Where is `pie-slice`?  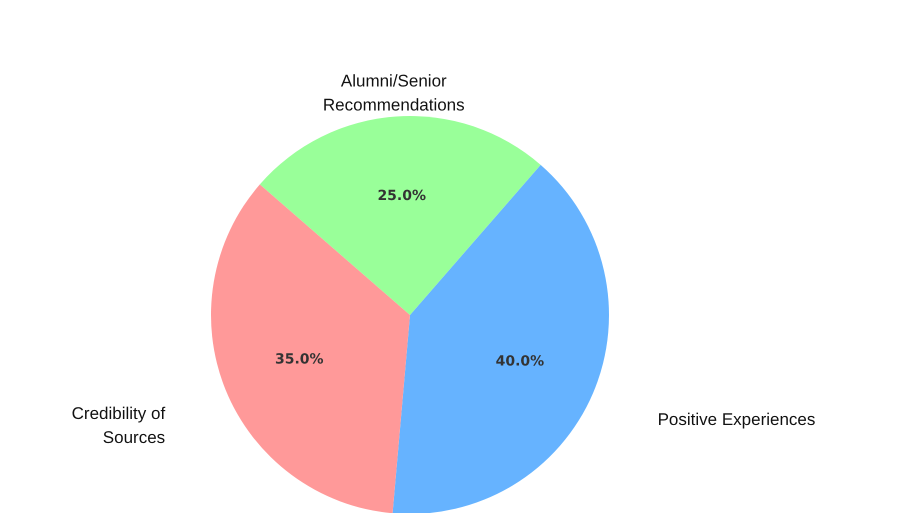
pie-slice is located at coordinates (400, 215).